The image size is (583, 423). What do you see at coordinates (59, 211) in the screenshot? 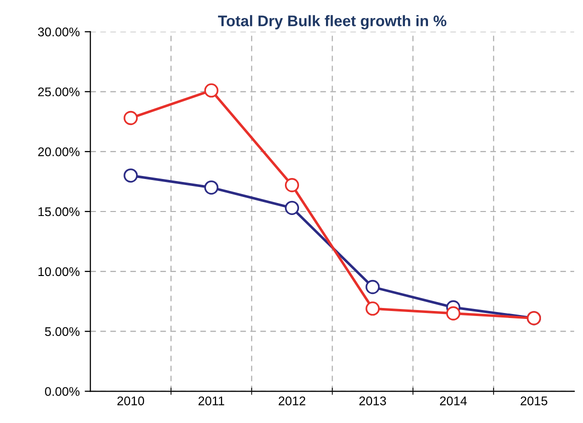
I see `y-tick-label: 15.00%` at bounding box center [59, 211].